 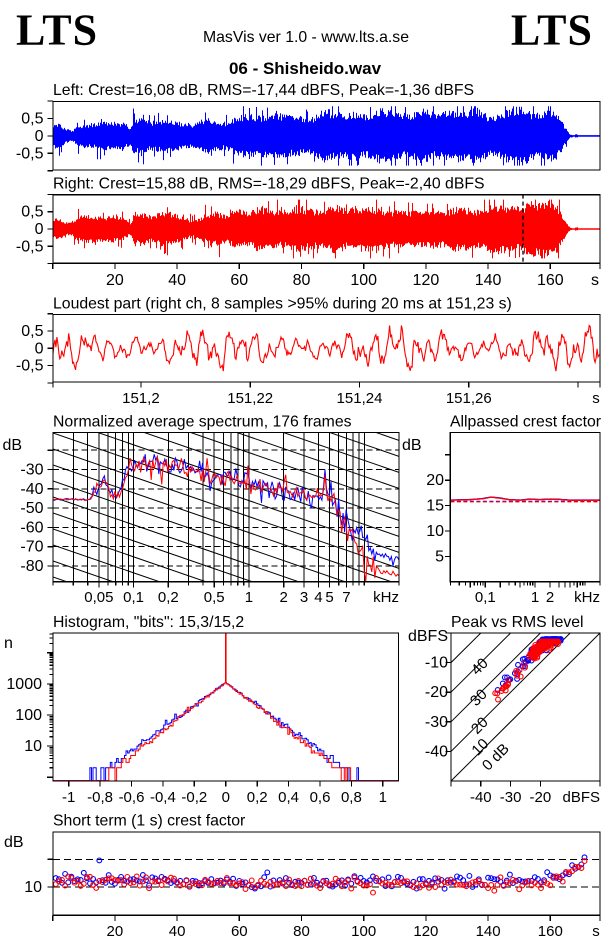 What do you see at coordinates (163, 797) in the screenshot?
I see `svg-text: -0,4` at bounding box center [163, 797].